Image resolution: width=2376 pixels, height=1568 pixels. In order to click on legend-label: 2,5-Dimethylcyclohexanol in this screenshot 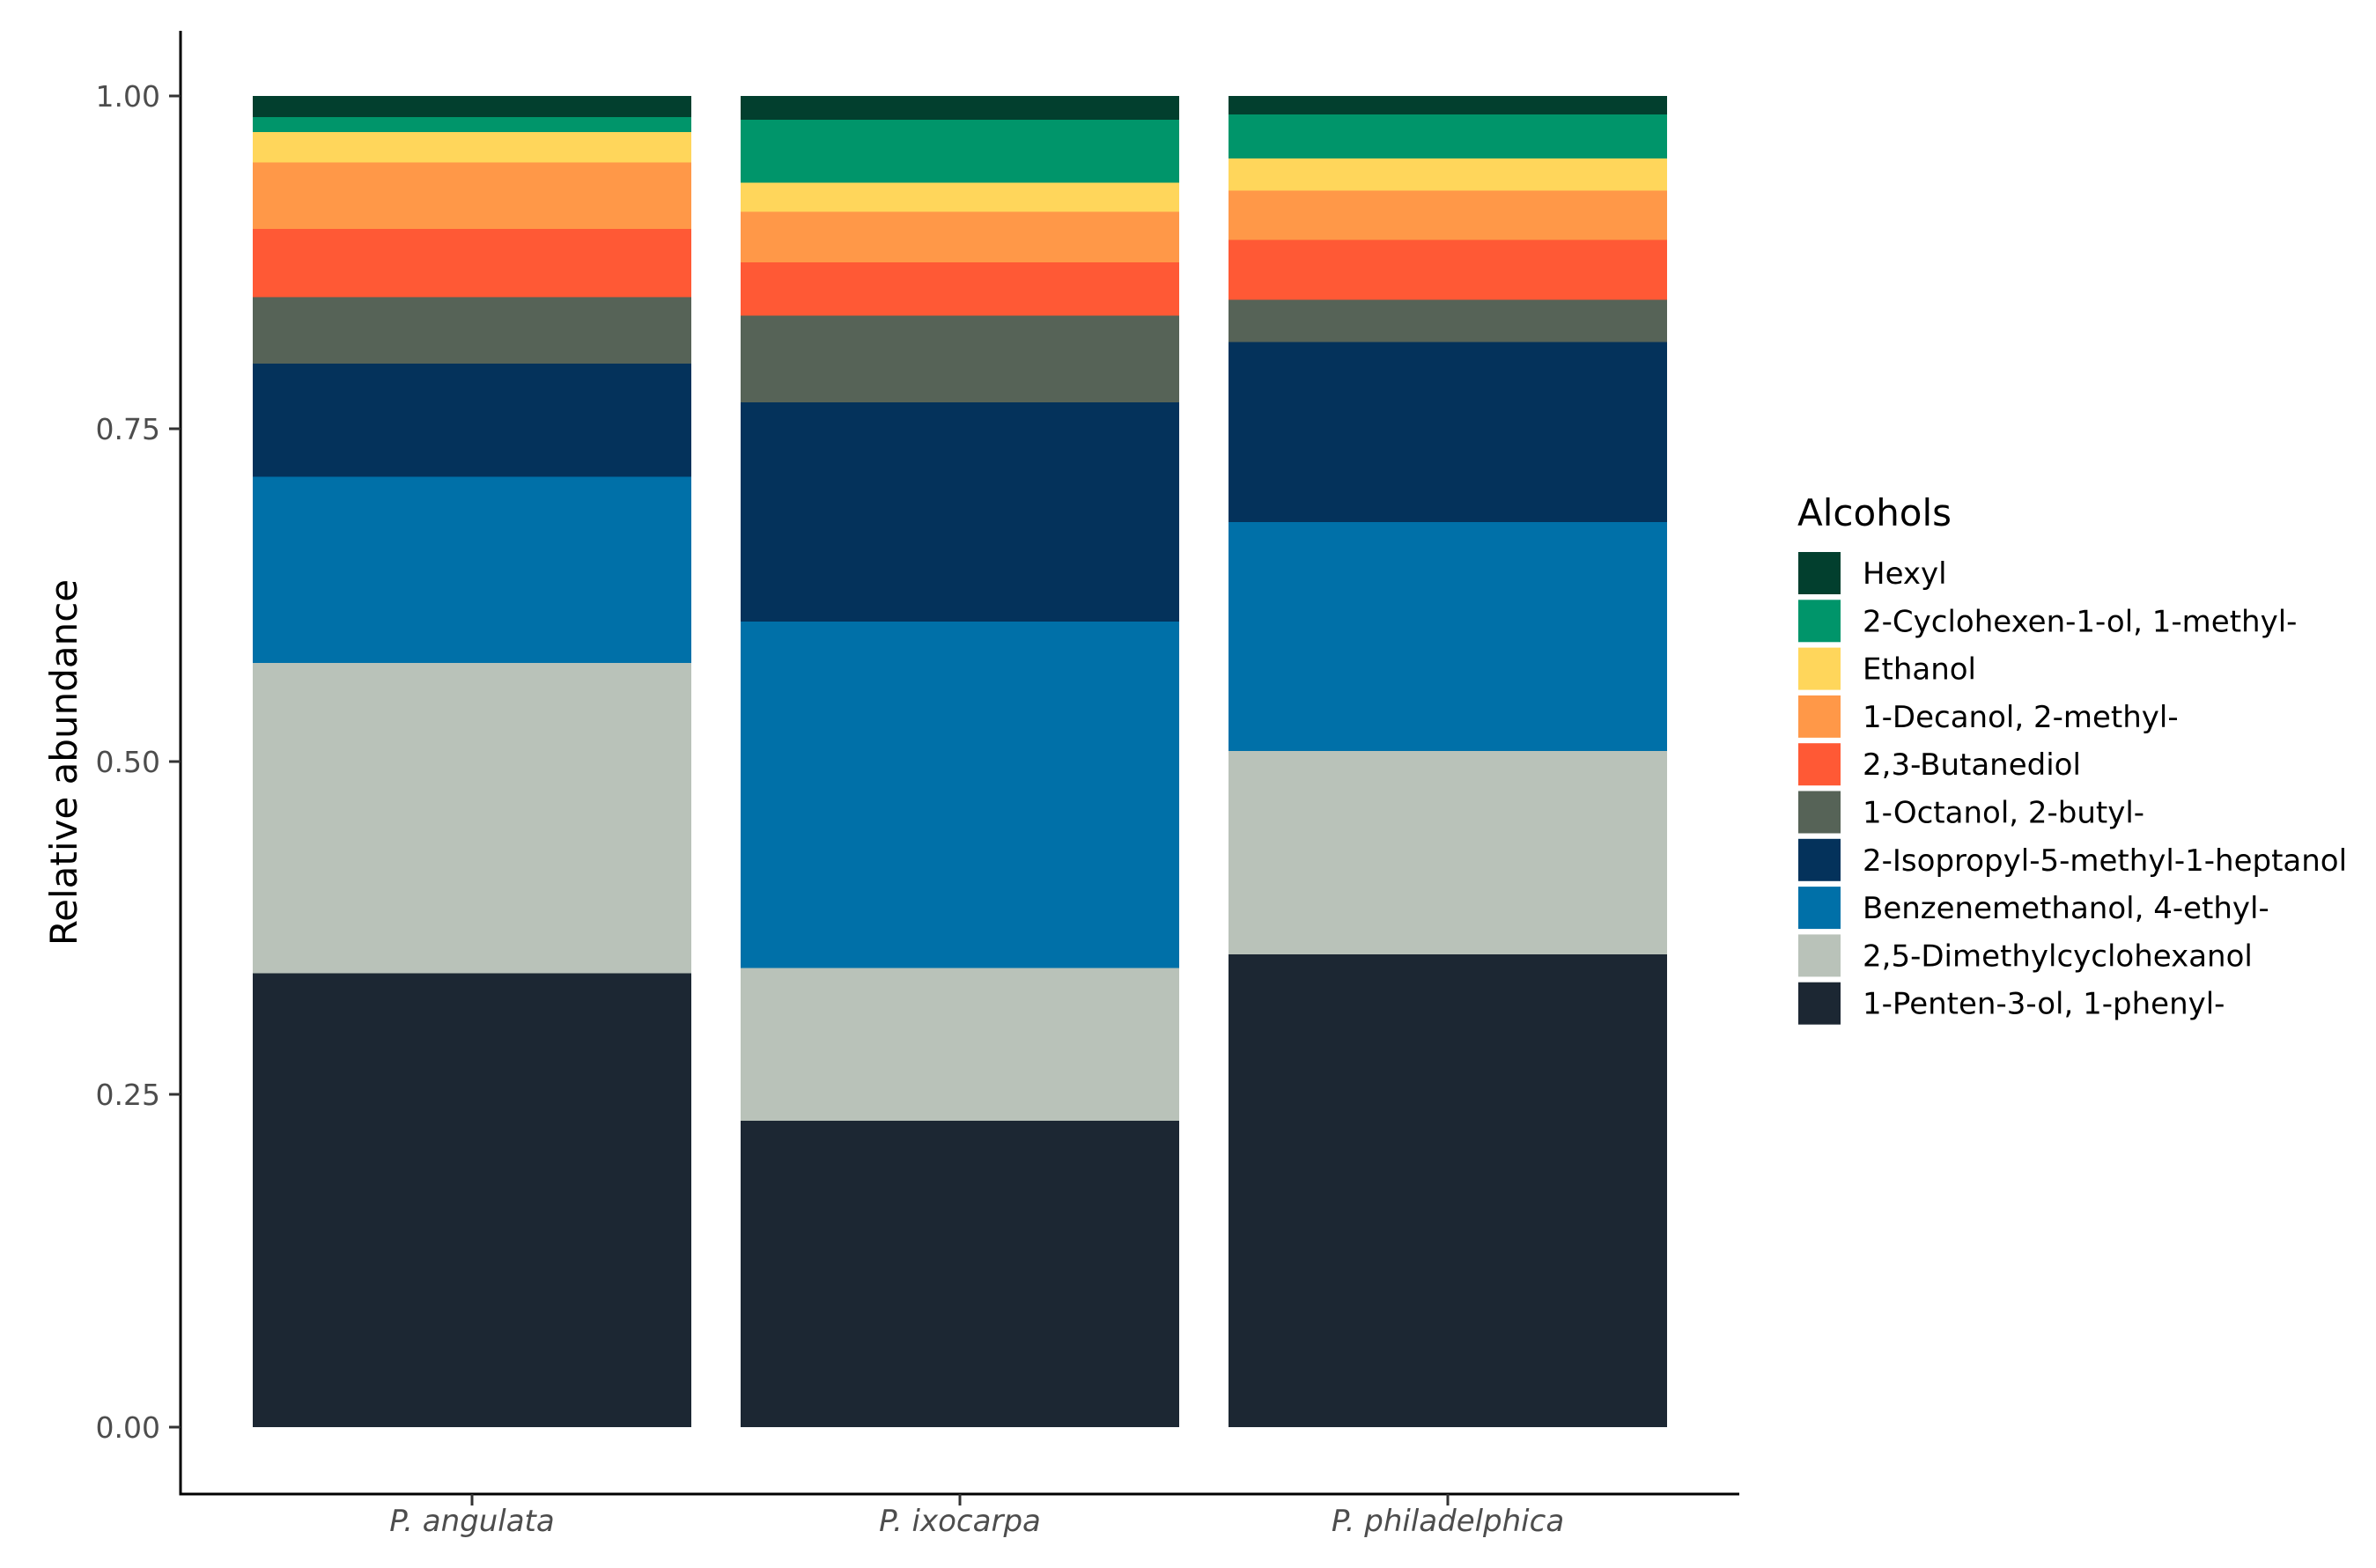, I will do `click(2058, 957)`.